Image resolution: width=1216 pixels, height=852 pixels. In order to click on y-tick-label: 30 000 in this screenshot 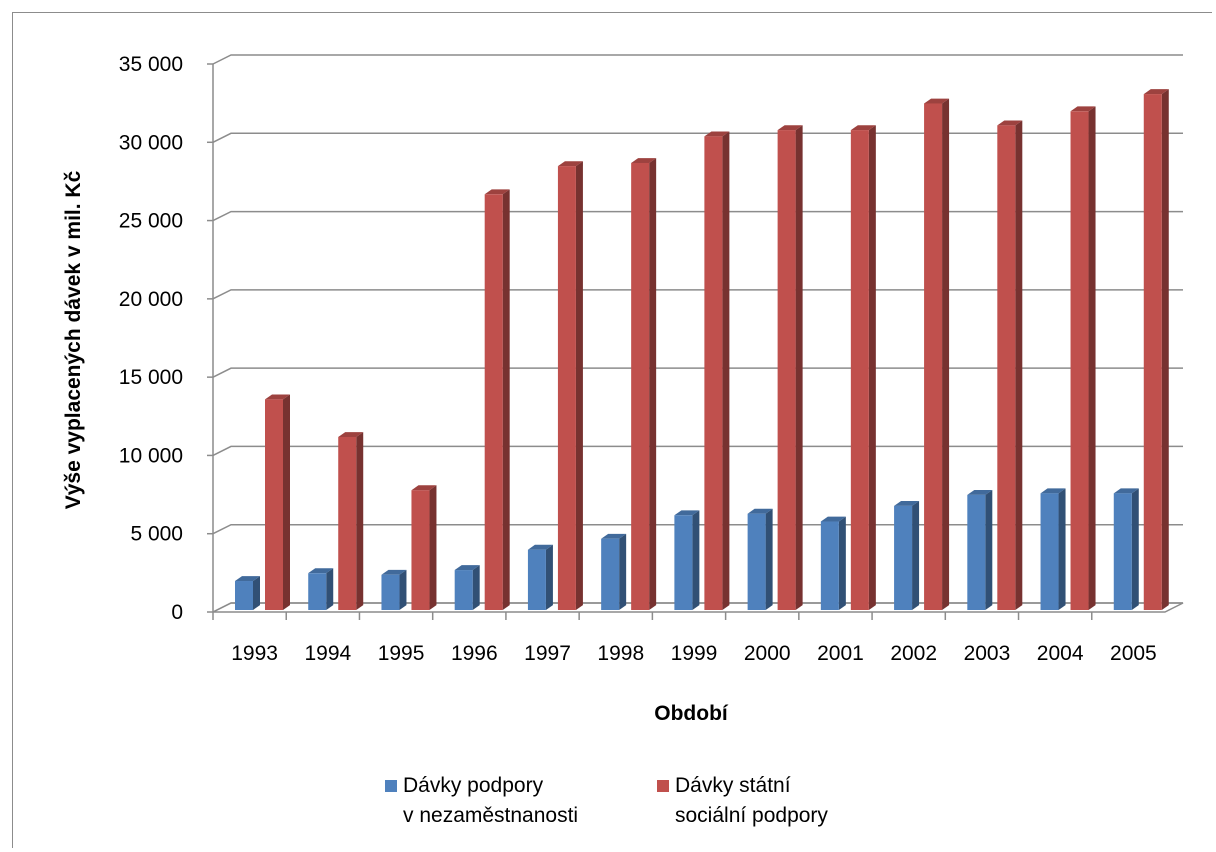, I will do `click(151, 142)`.